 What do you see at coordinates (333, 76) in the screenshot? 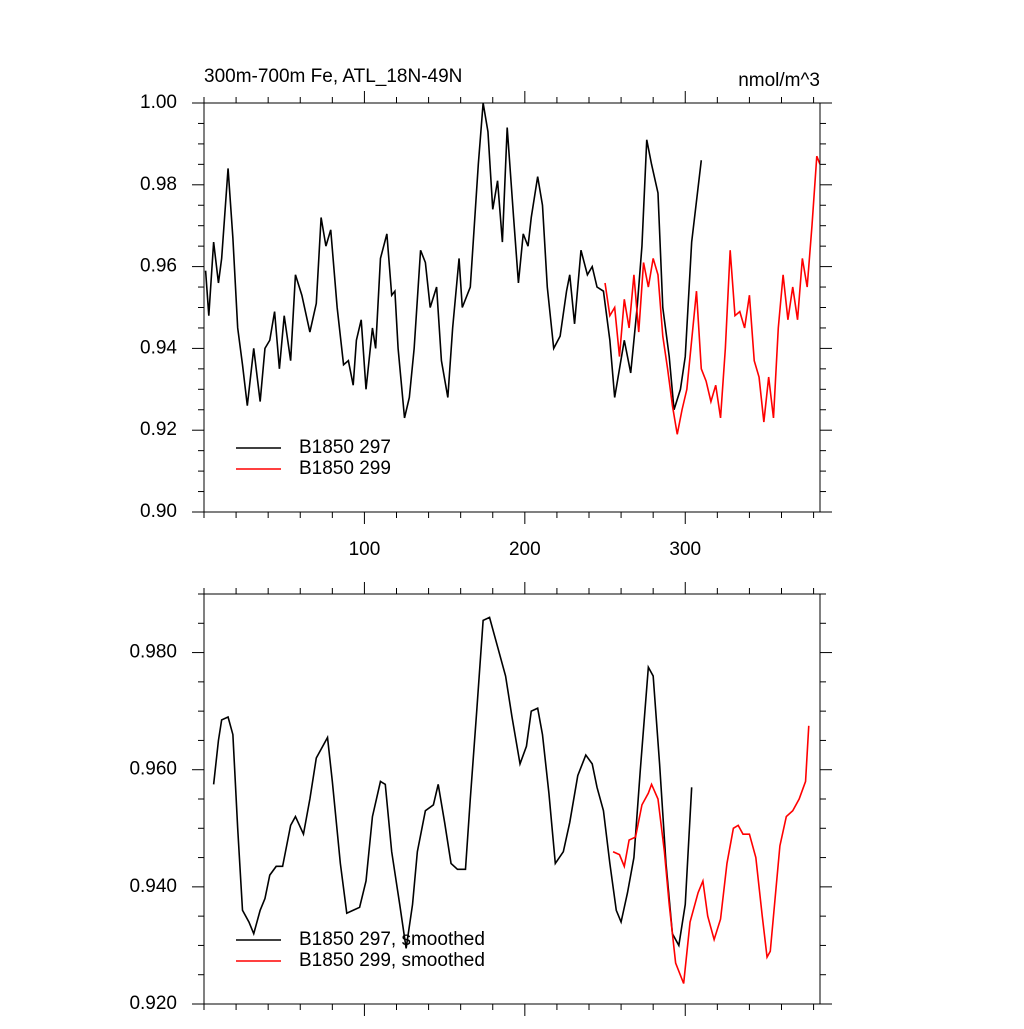
I see `chart-title: 300m-700m Fe, ATL_18N-49N` at bounding box center [333, 76].